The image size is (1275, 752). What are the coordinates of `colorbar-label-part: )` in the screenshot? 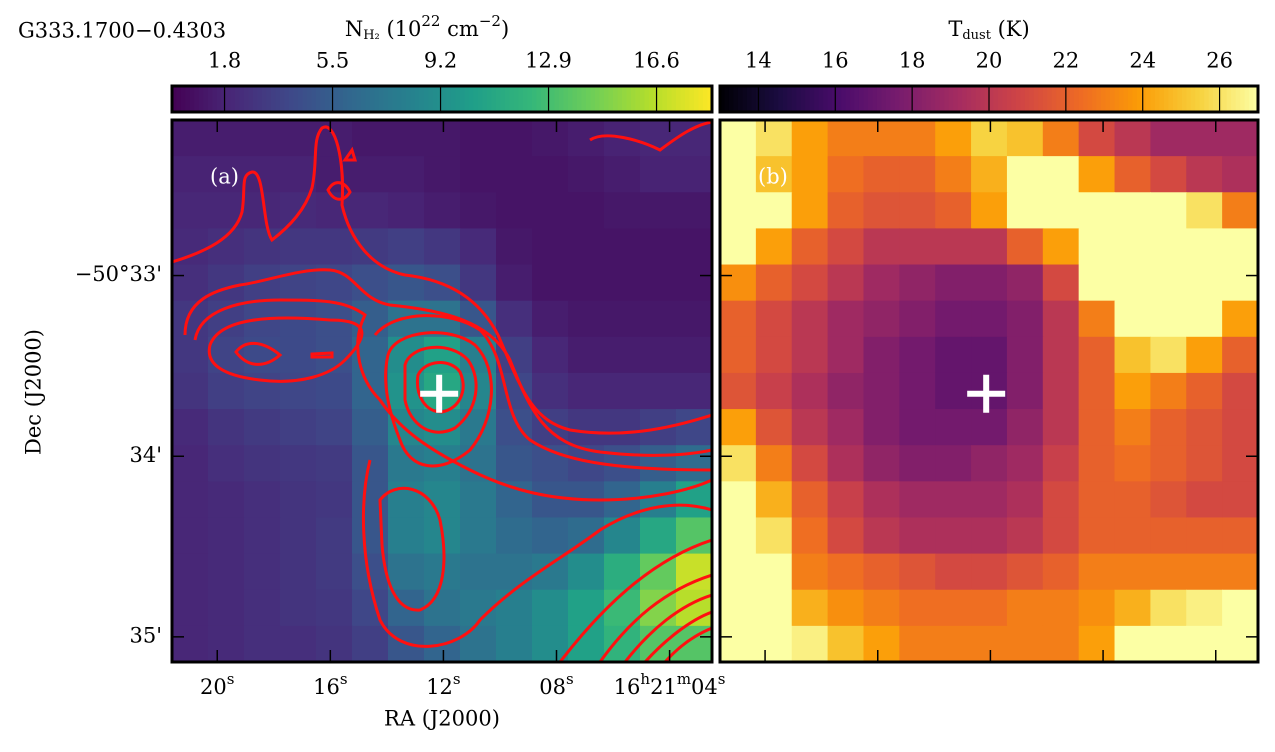 It's located at (505, 29).